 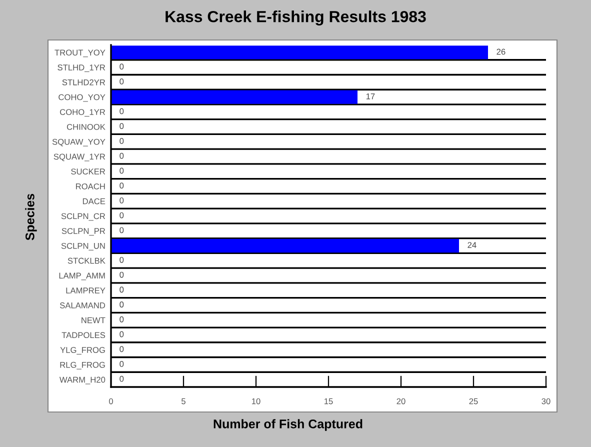 I want to click on y-tick-label: COHO_YOY, so click(x=82, y=98).